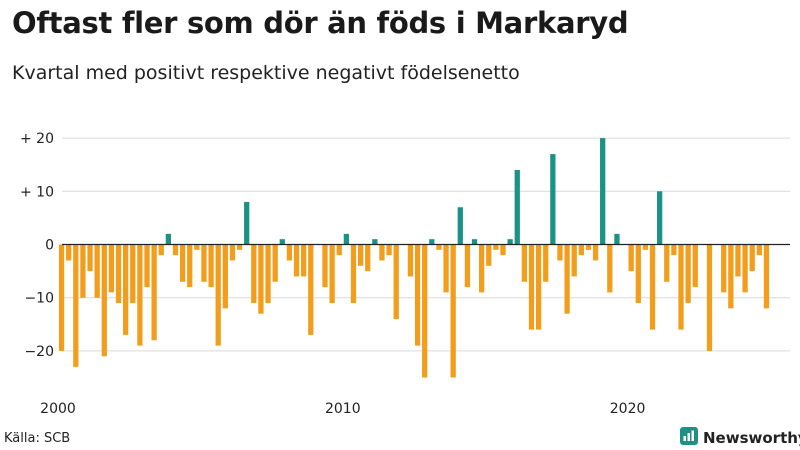  Describe the element at coordinates (751, 438) in the screenshot. I see `brand-name: Newsworthy` at that location.